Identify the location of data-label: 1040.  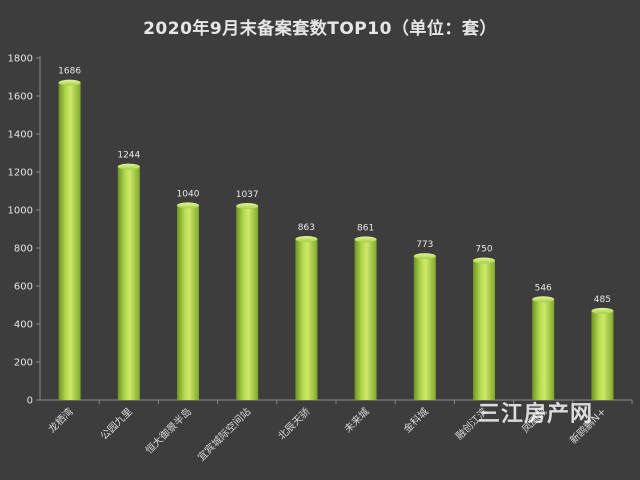
(188, 194).